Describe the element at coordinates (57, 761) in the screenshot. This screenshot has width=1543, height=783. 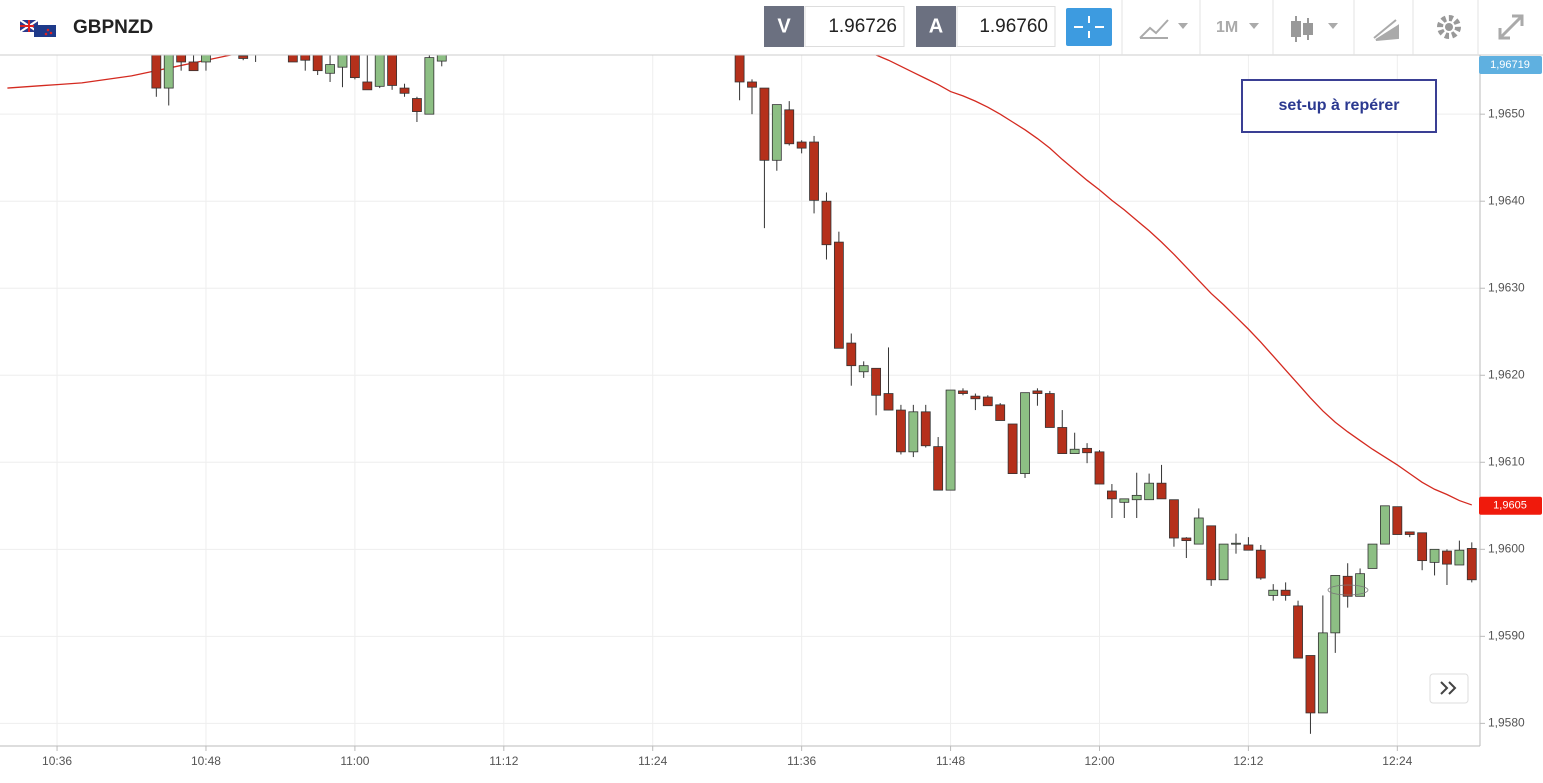
I see `x-tick-label: 10:36` at that location.